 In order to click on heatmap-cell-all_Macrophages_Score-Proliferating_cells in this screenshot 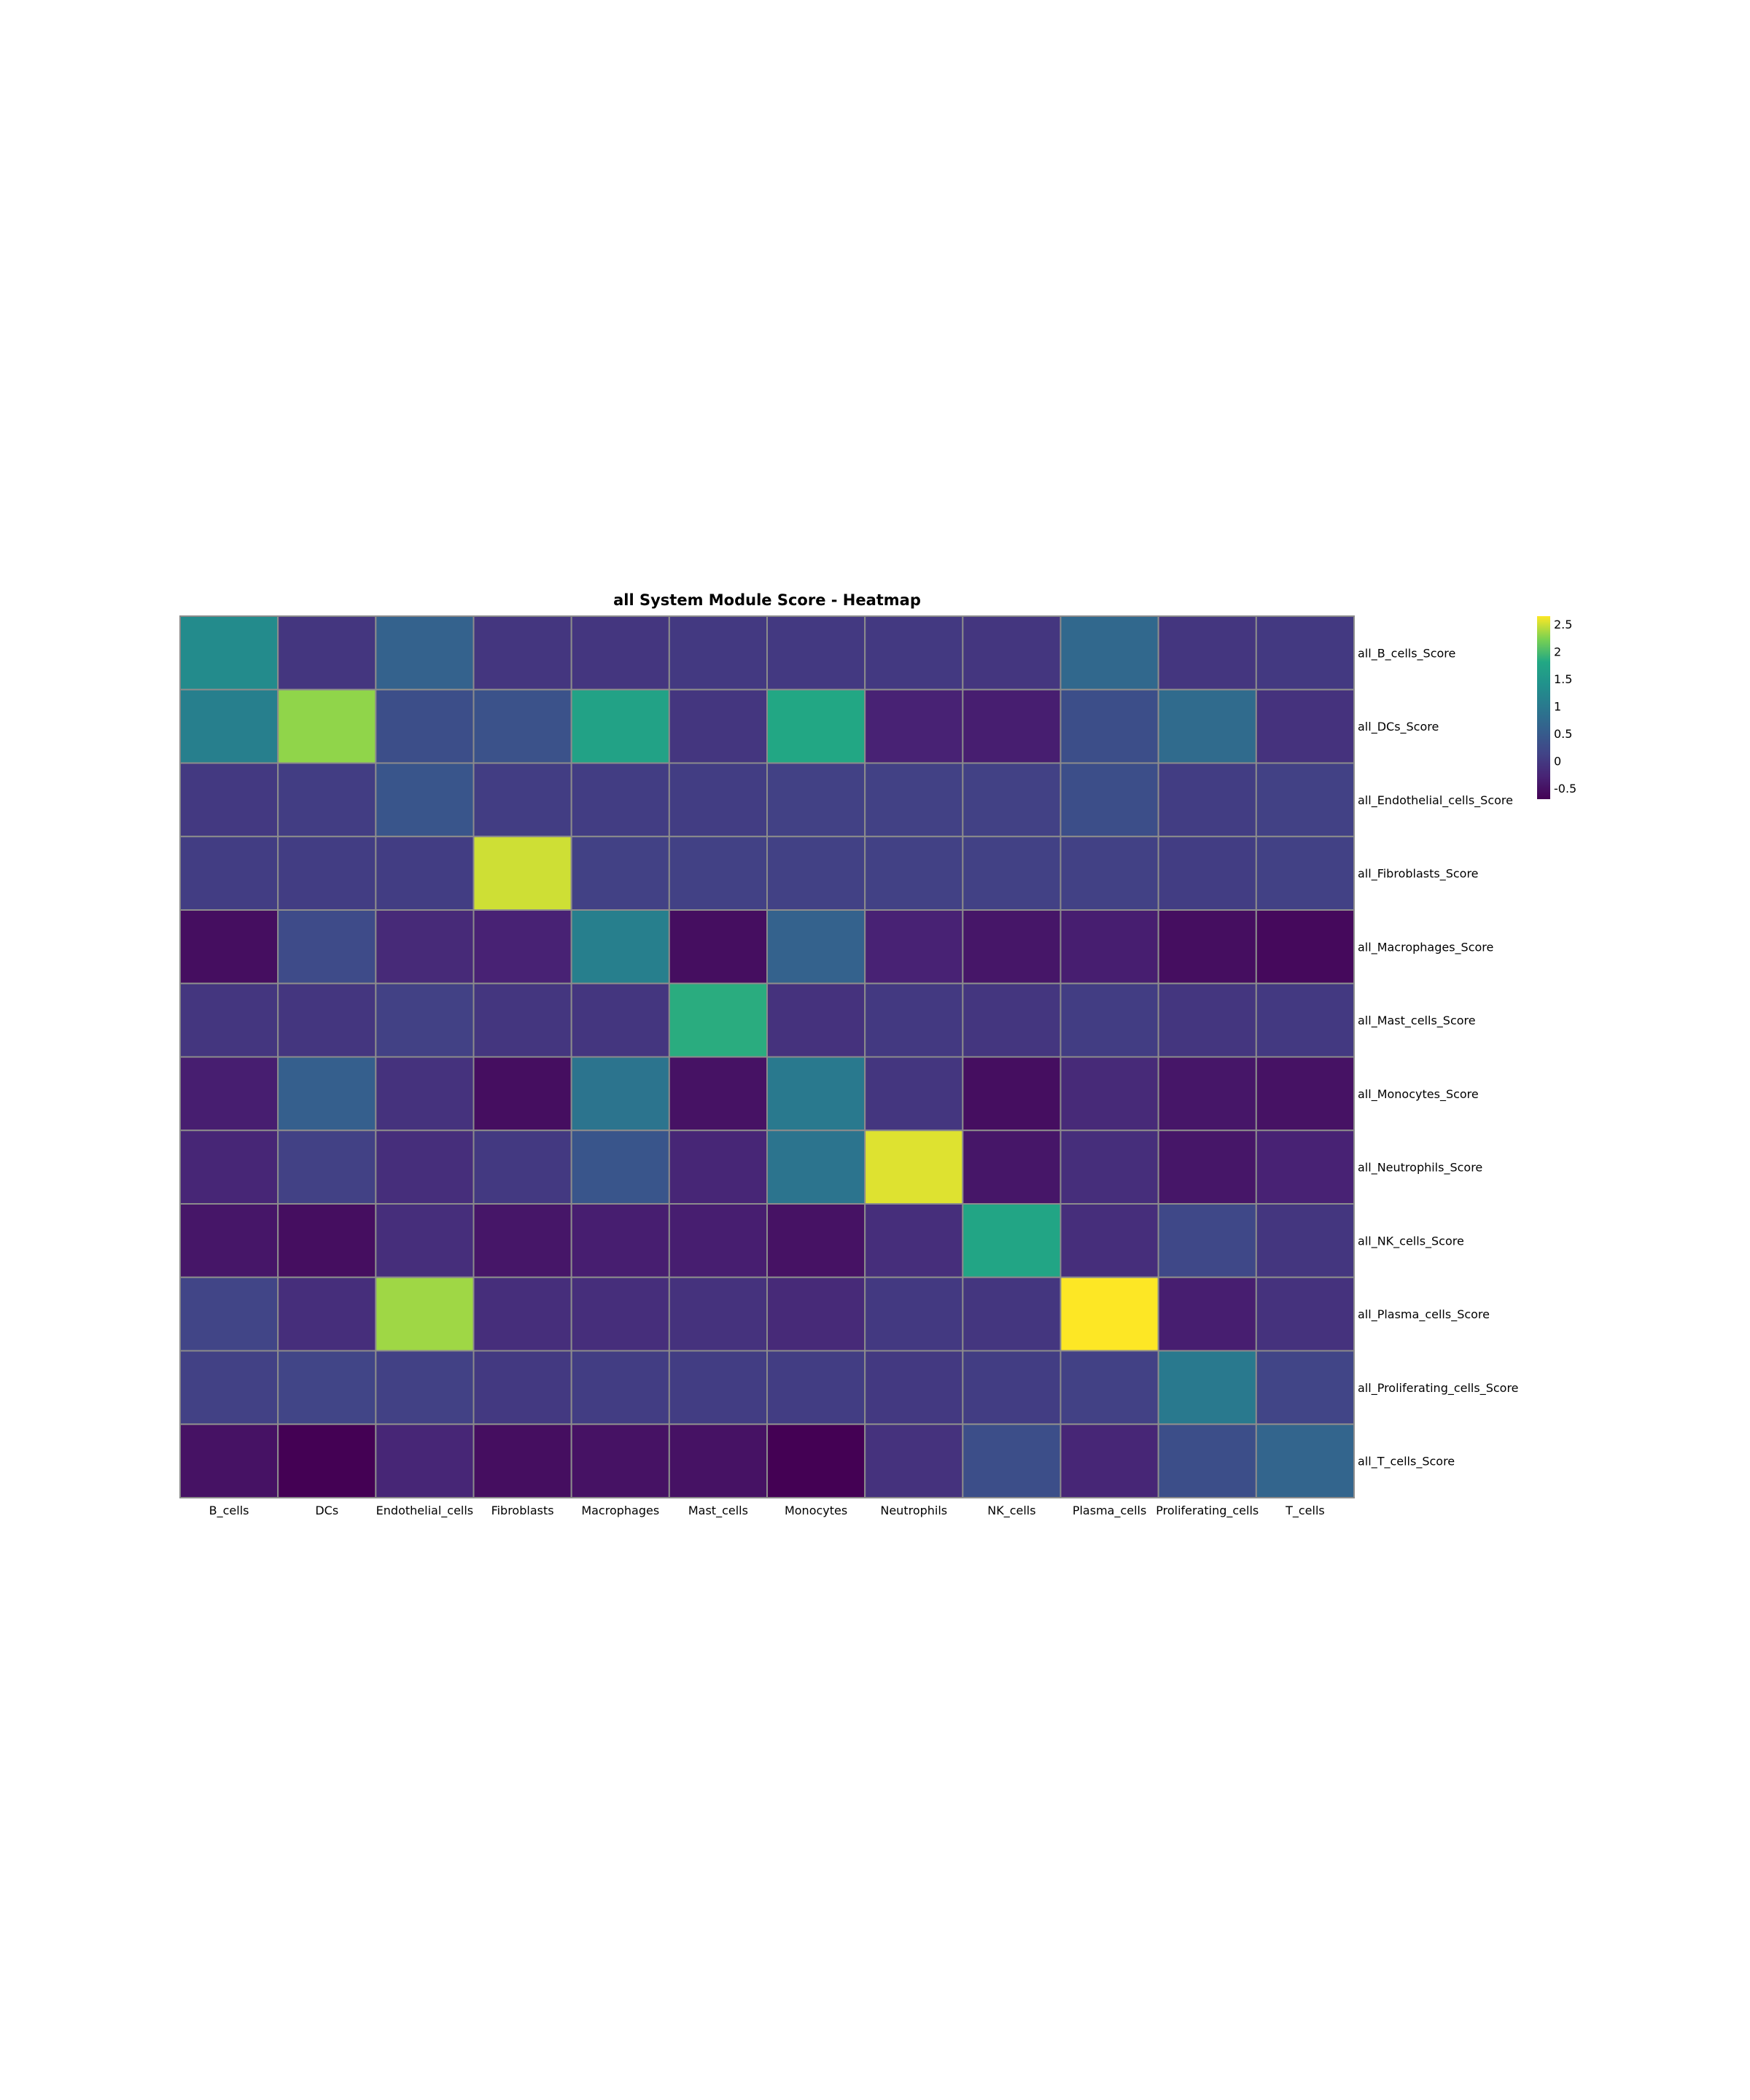, I will do `click(1207, 946)`.